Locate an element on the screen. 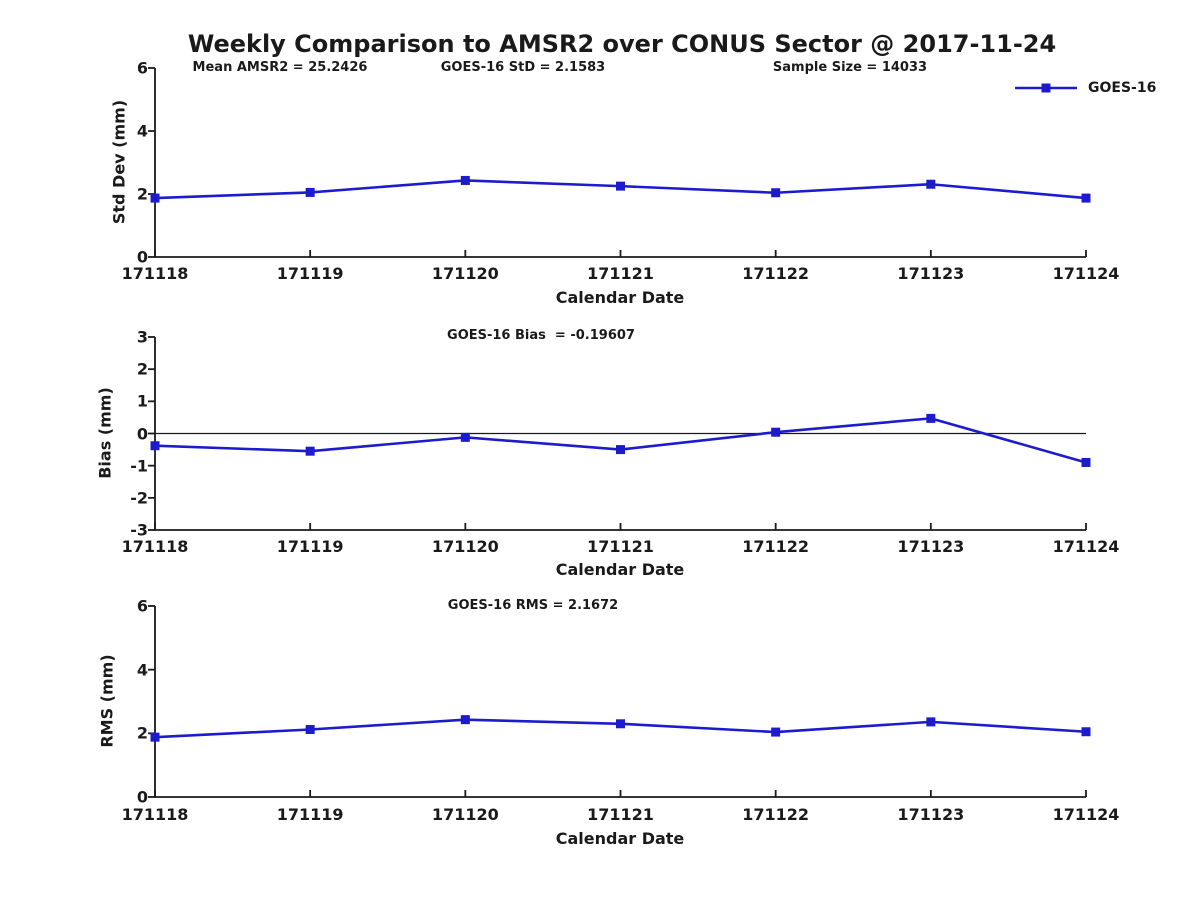 This screenshot has width=1200, height=900. x-tick-label-std-dev: 171123 is located at coordinates (931, 273).